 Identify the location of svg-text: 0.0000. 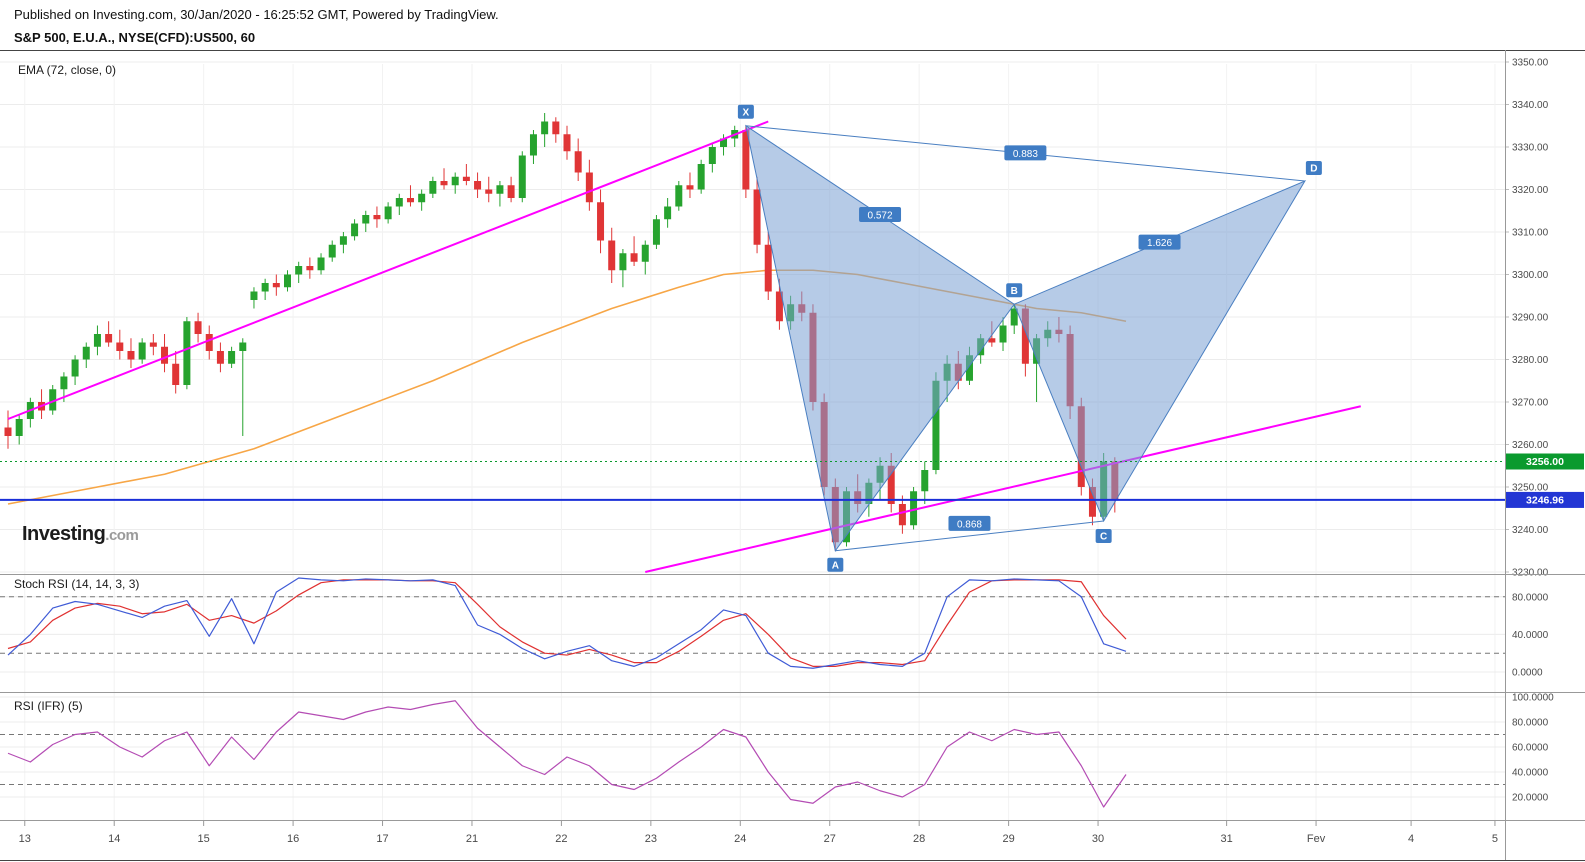
(1527, 673).